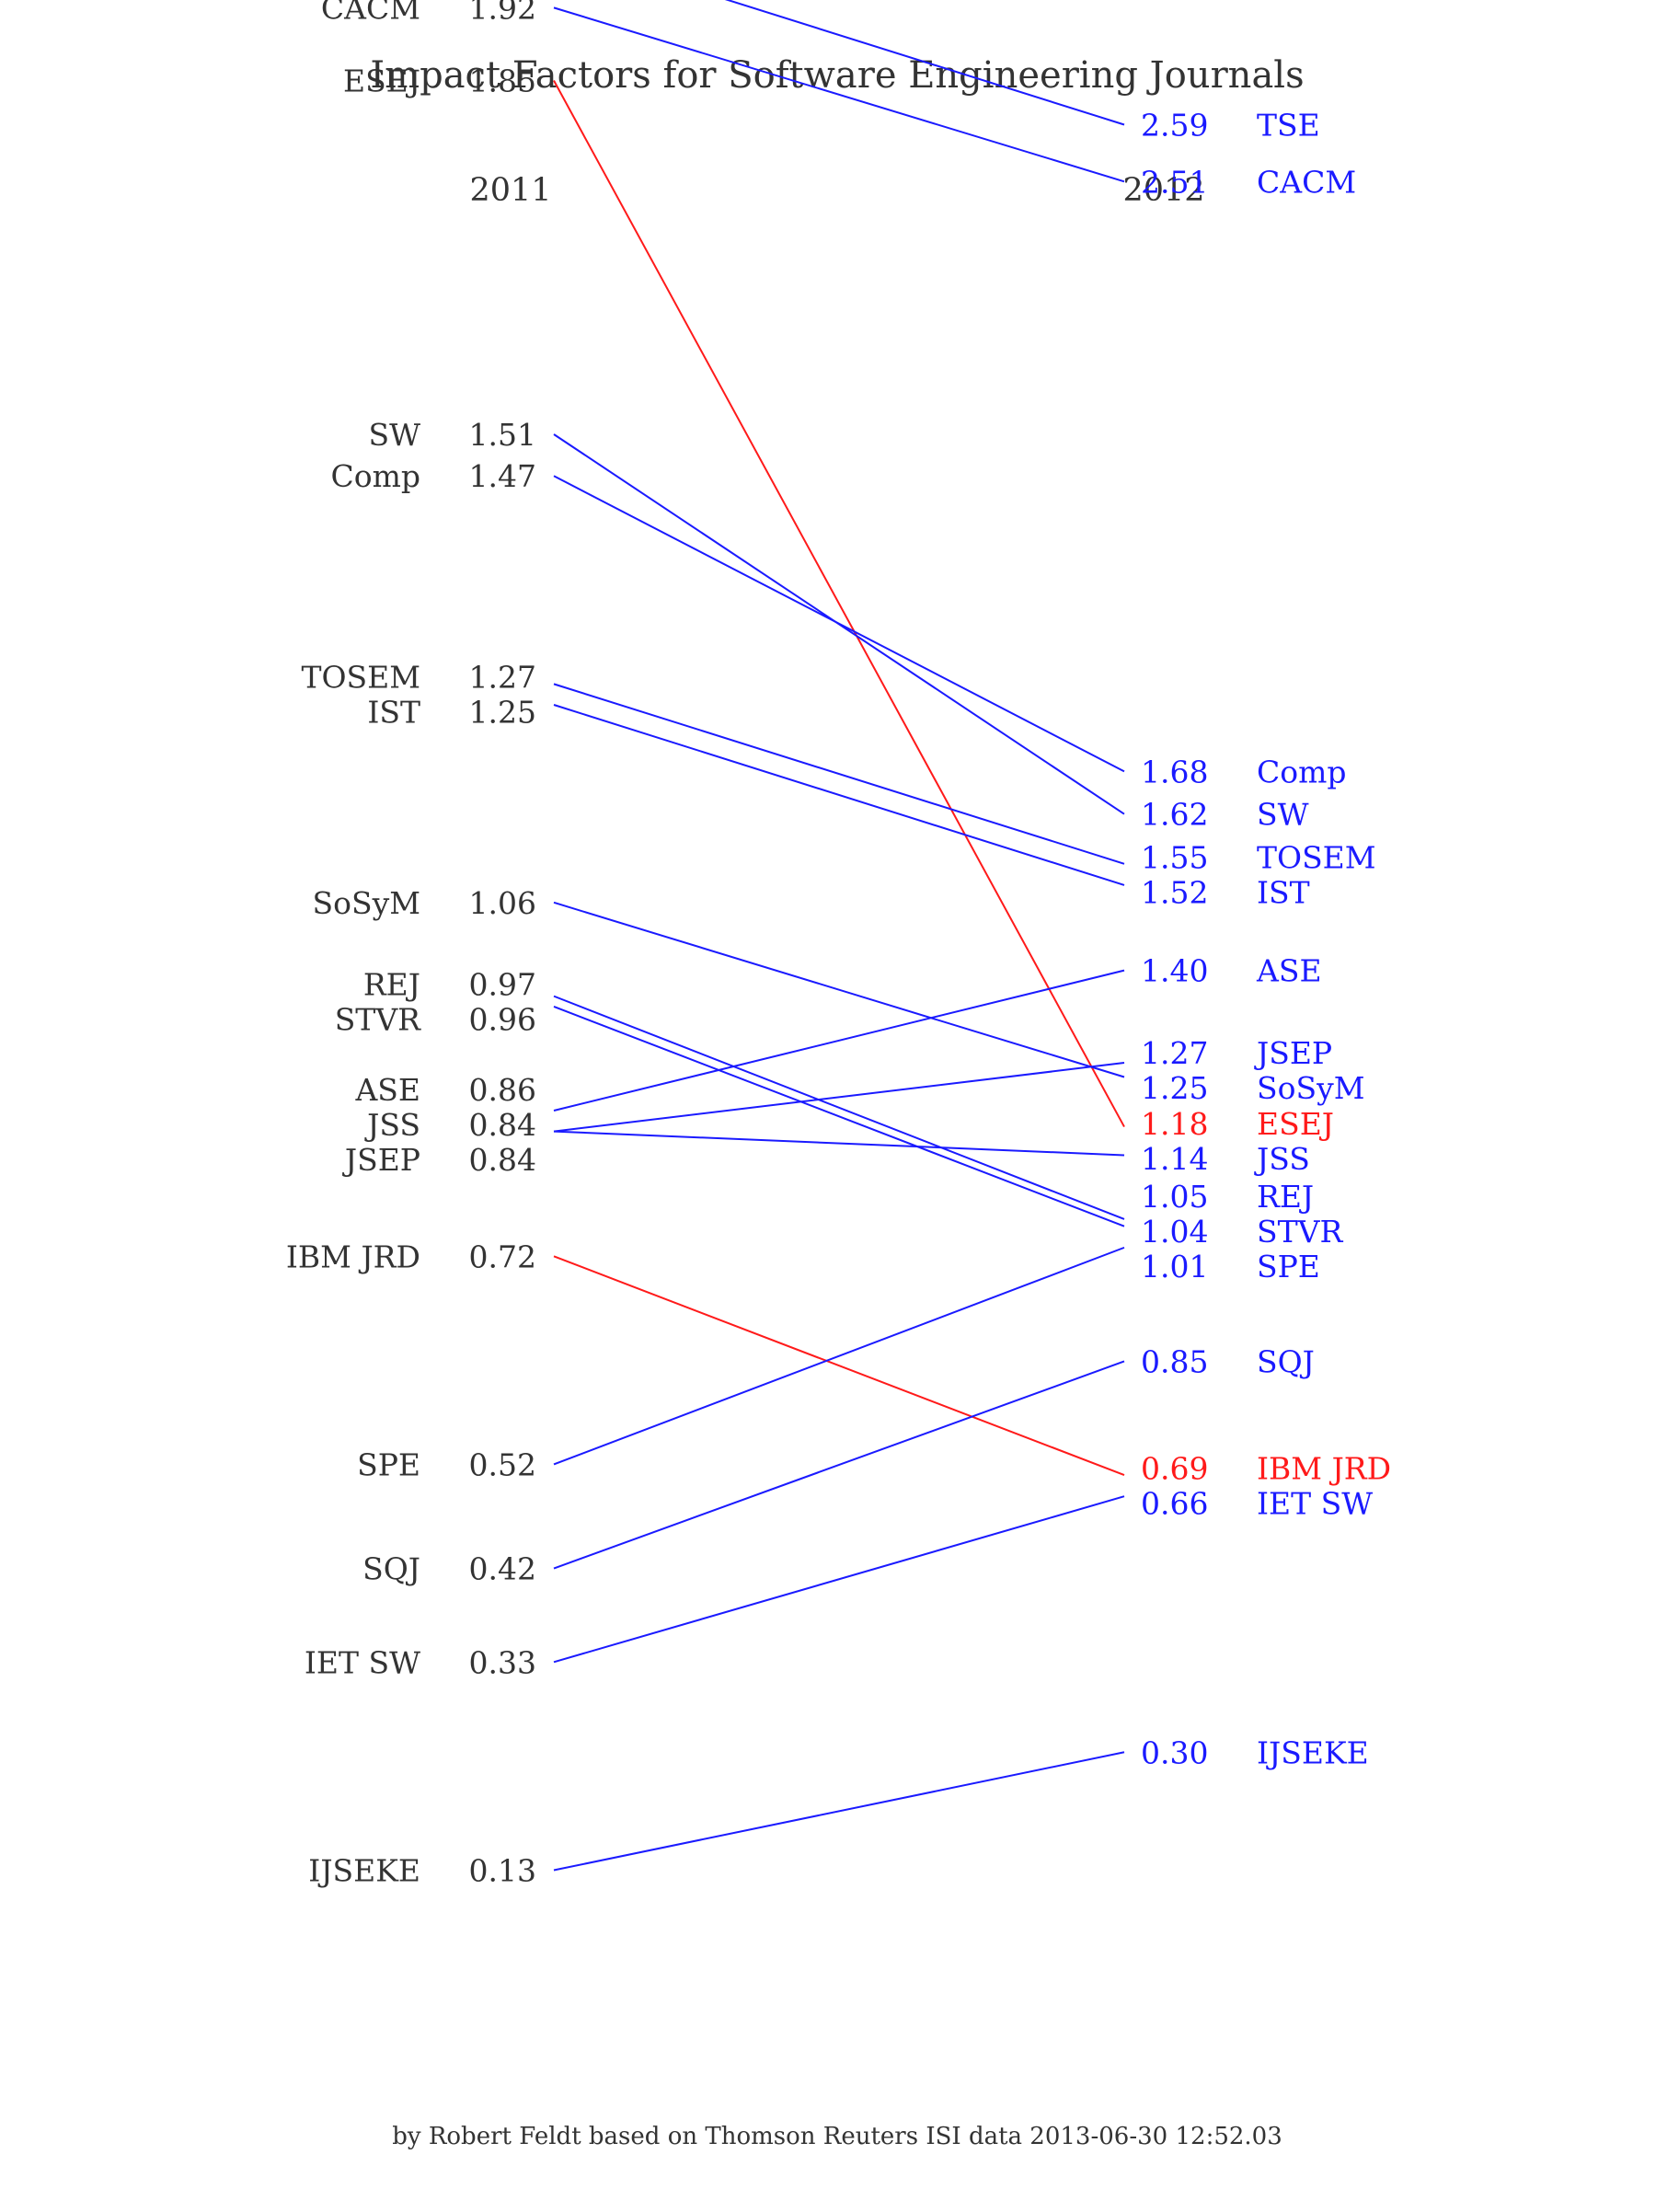 This screenshot has width=1656, height=2212. What do you see at coordinates (1316, 857) in the screenshot?
I see `right-name-tosem: TOSEM` at bounding box center [1316, 857].